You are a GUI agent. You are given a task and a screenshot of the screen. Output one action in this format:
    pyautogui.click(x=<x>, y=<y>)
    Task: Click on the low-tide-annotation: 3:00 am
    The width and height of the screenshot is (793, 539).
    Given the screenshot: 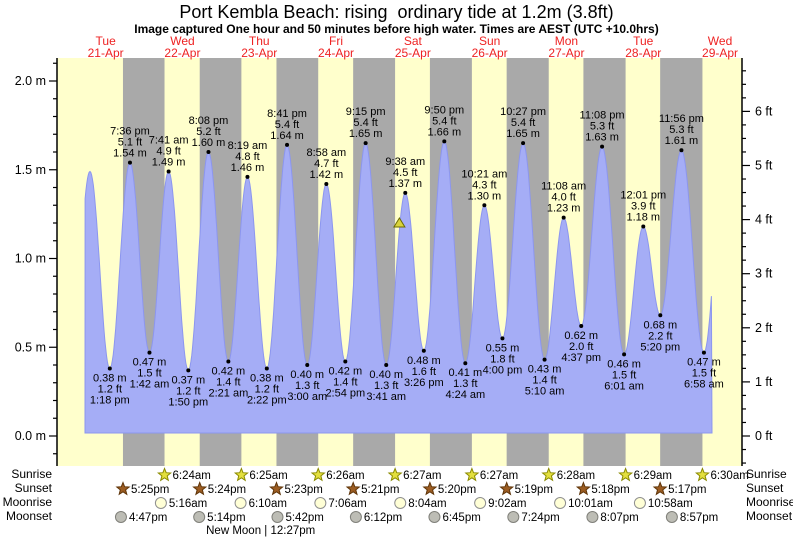 What is the action you would take?
    pyautogui.click(x=307, y=397)
    